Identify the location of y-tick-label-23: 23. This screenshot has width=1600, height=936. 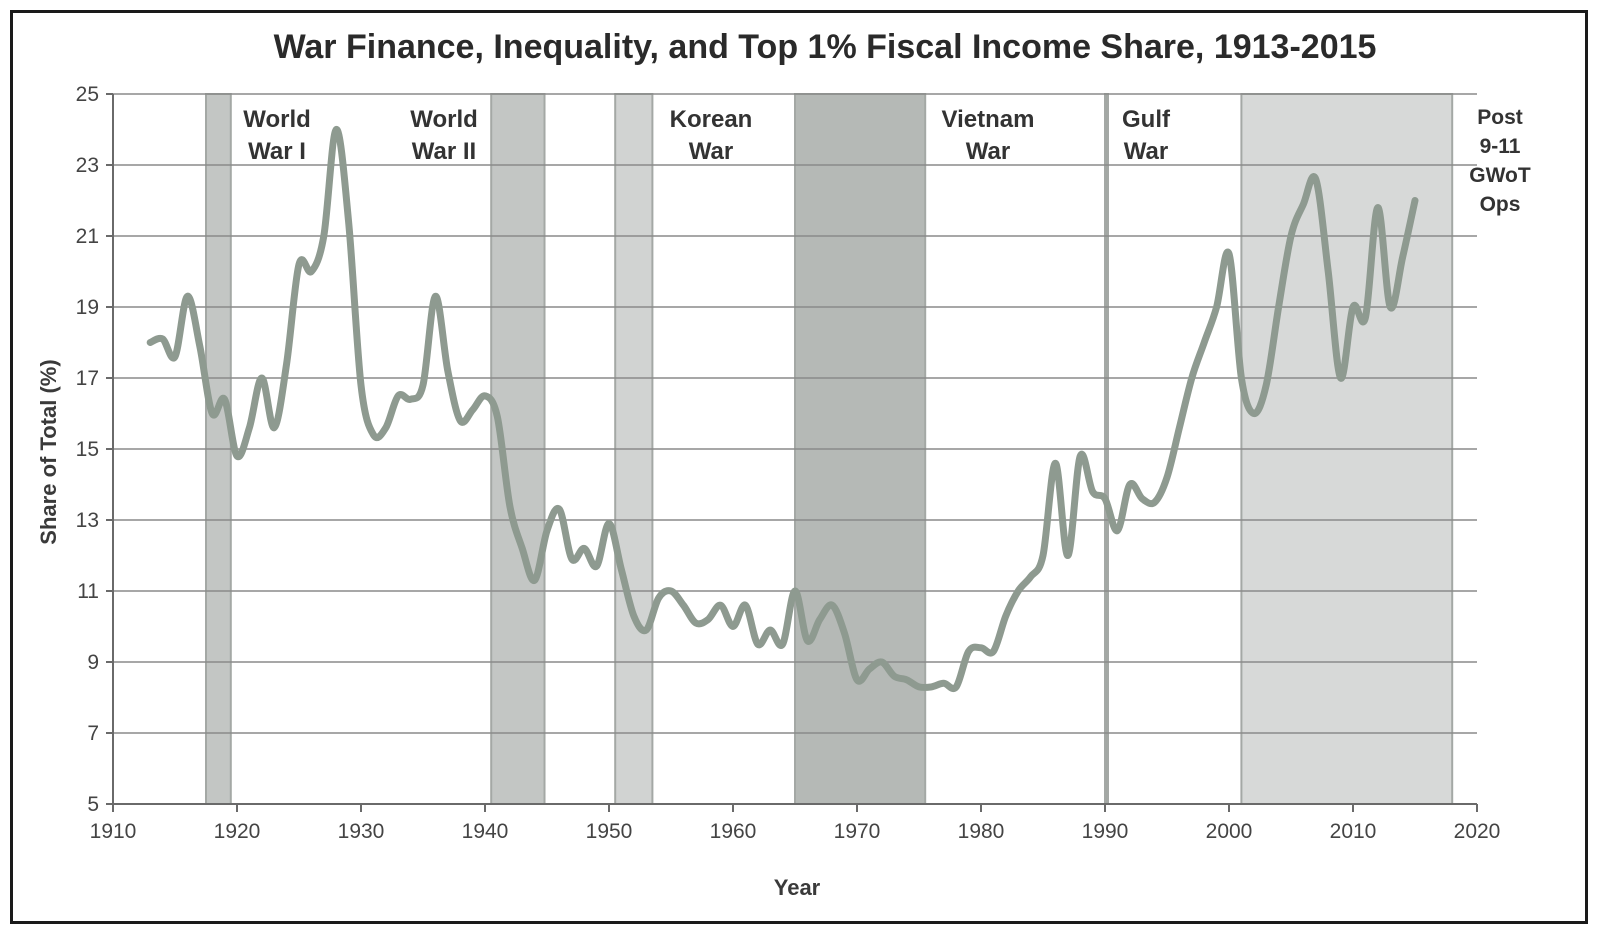
(87, 165).